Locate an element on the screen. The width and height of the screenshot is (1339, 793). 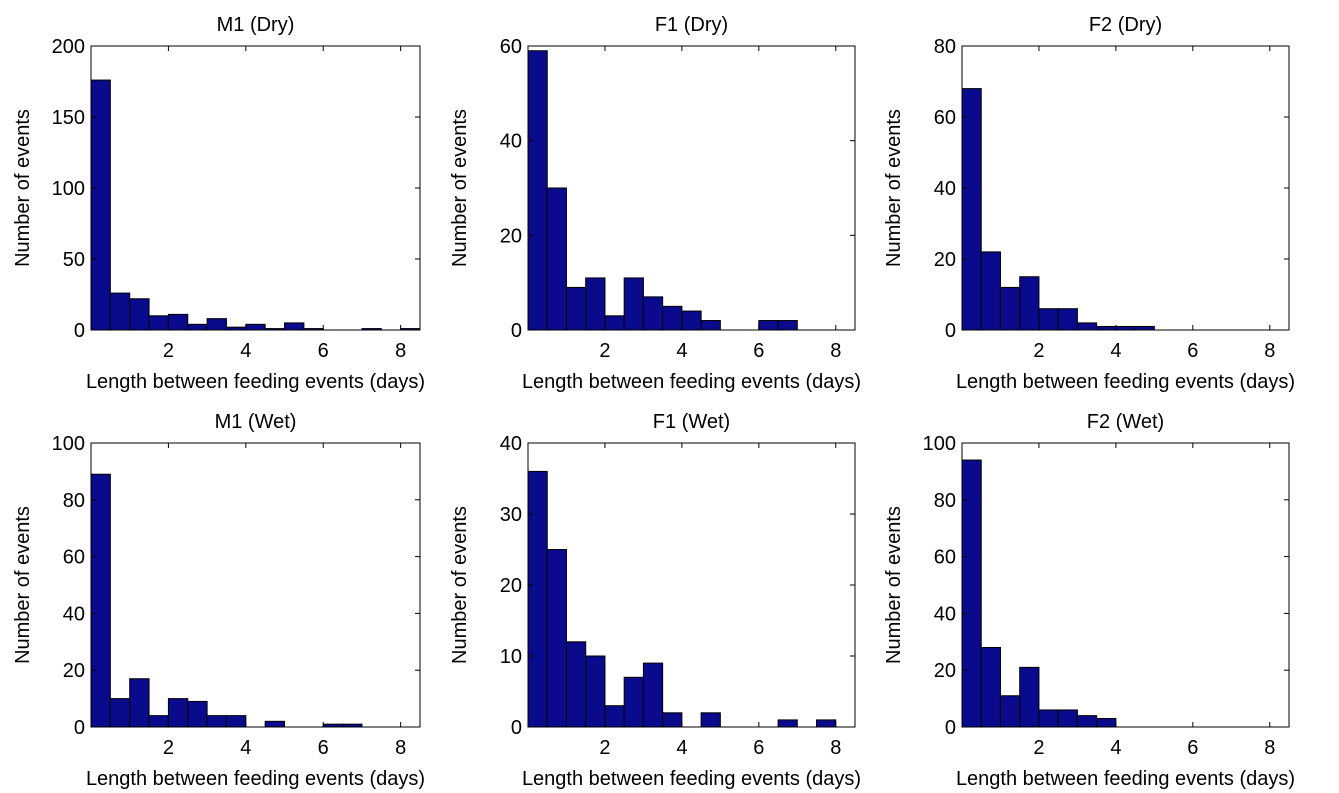
panel-title: F1 (Dry) is located at coordinates (691, 25).